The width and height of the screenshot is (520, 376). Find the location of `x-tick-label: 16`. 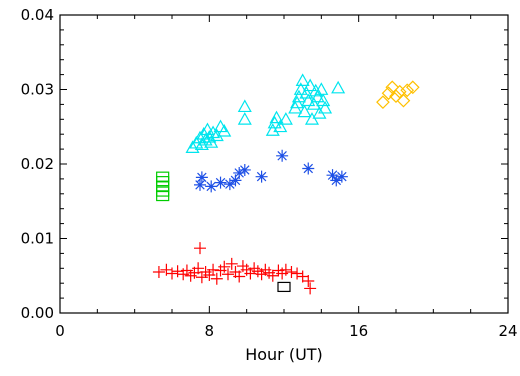

x-tick-label: 16 is located at coordinates (358, 331).